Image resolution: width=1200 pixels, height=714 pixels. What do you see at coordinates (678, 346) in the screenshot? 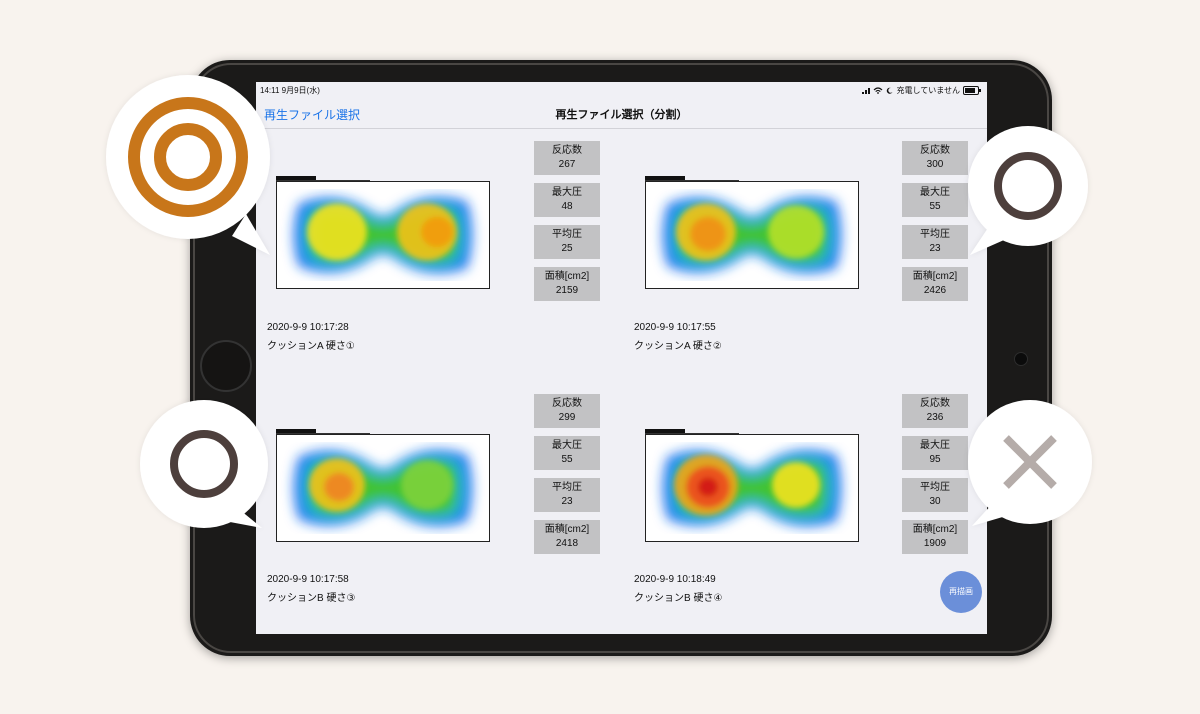
I see `record-name: クッションA 硬さ②` at bounding box center [678, 346].